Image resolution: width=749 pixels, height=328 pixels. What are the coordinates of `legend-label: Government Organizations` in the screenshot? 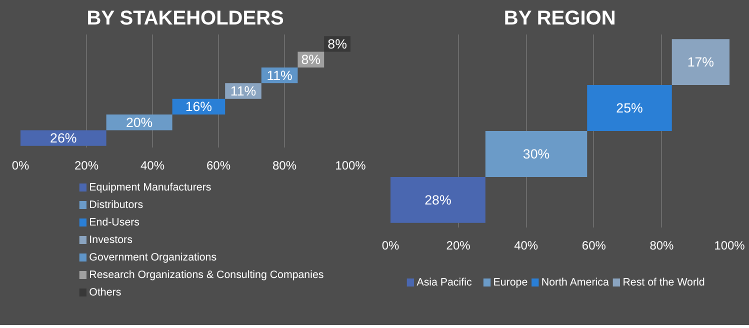 It's located at (153, 258).